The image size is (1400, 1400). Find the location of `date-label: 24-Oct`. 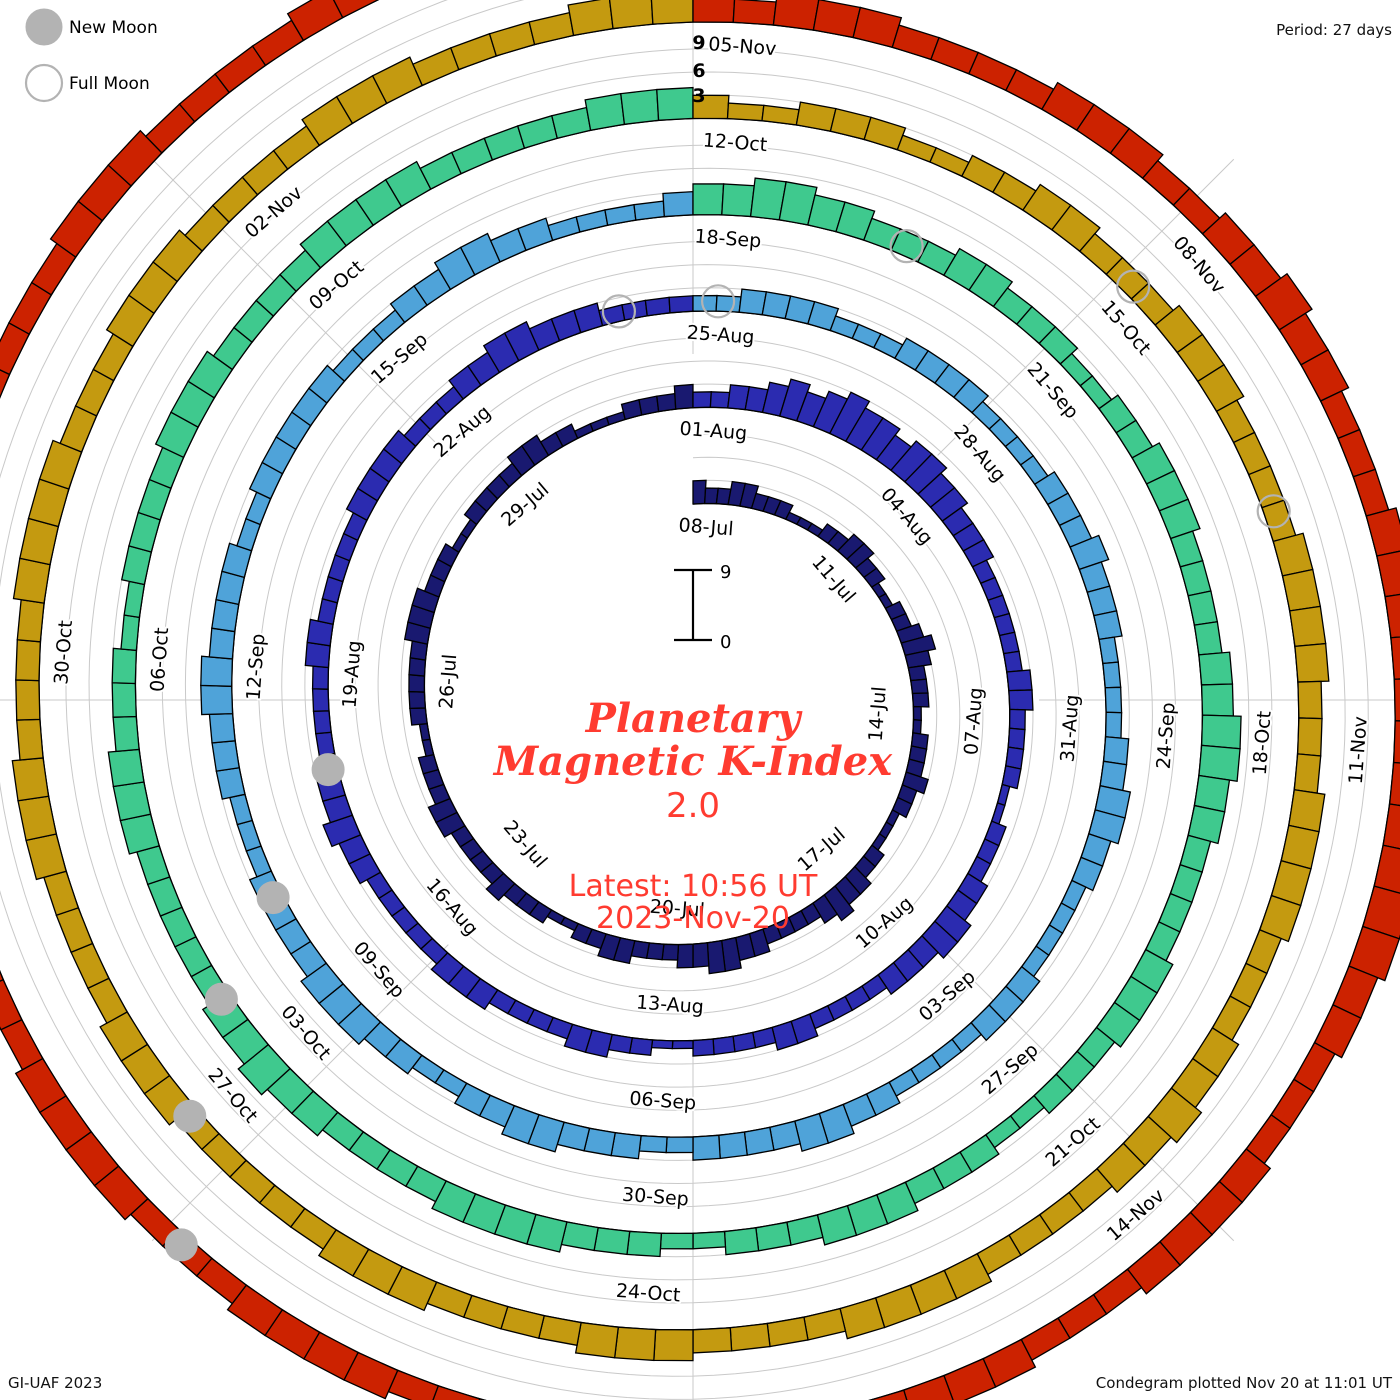

date-label: 24-Oct is located at coordinates (648, 1293).